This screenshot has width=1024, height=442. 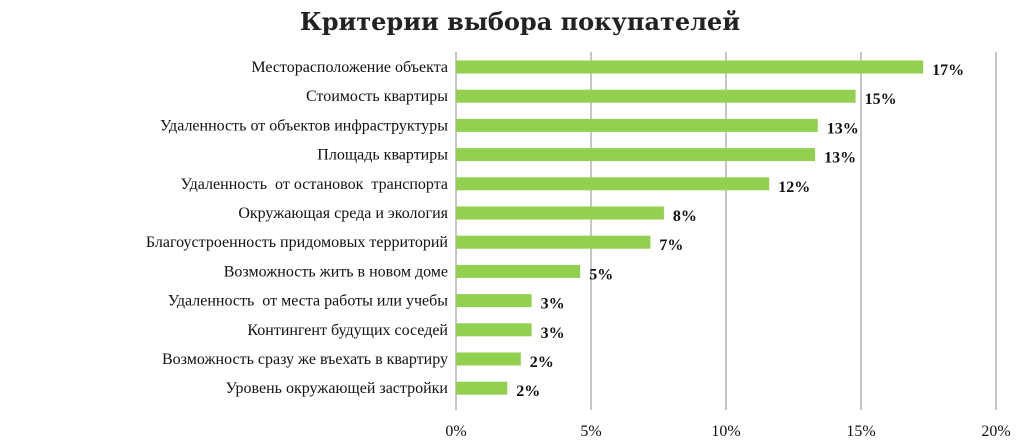 What do you see at coordinates (314, 184) in the screenshot?
I see `category-label-4: Удаленность от остановок транспорта` at bounding box center [314, 184].